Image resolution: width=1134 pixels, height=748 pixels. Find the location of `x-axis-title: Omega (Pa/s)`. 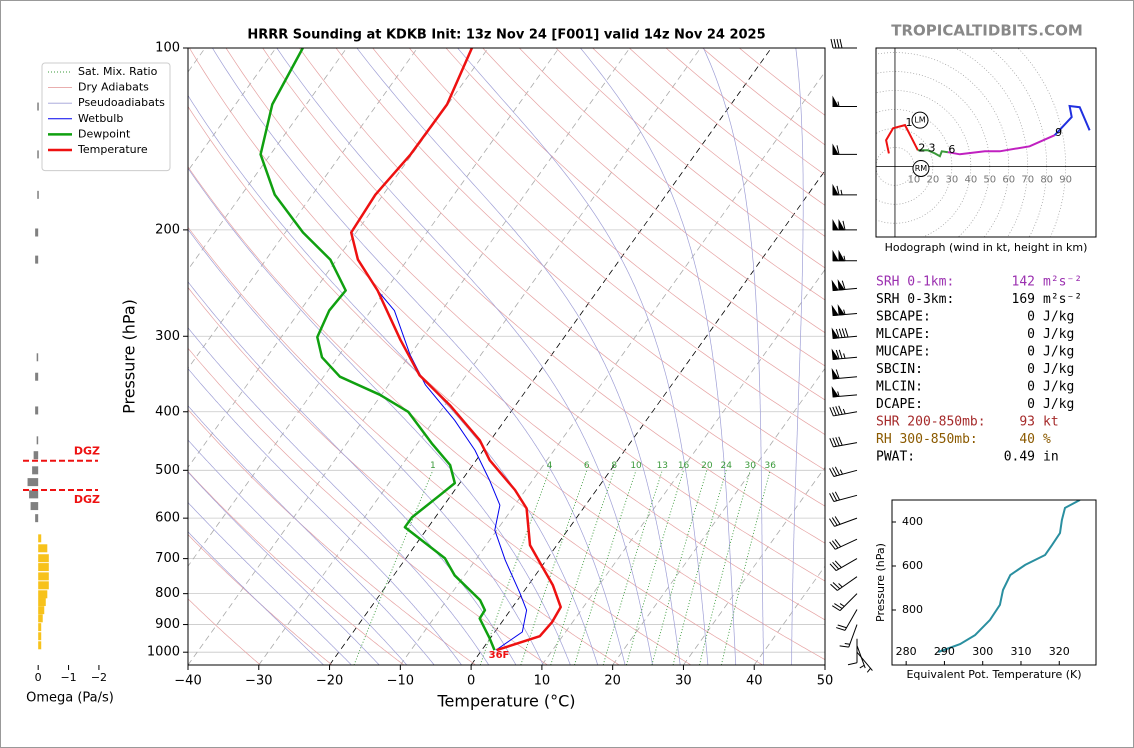

x-axis-title: Omega (Pa/s) is located at coordinates (70, 698).